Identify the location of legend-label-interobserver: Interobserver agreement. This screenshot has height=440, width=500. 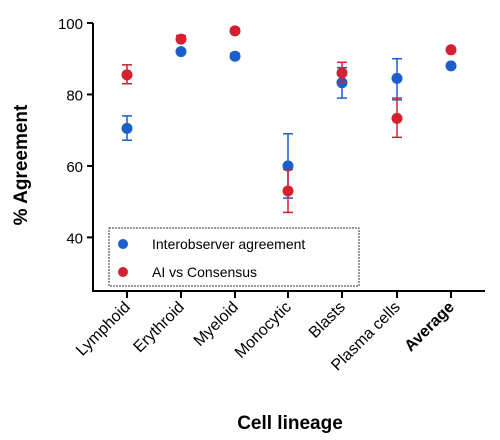
(228, 244).